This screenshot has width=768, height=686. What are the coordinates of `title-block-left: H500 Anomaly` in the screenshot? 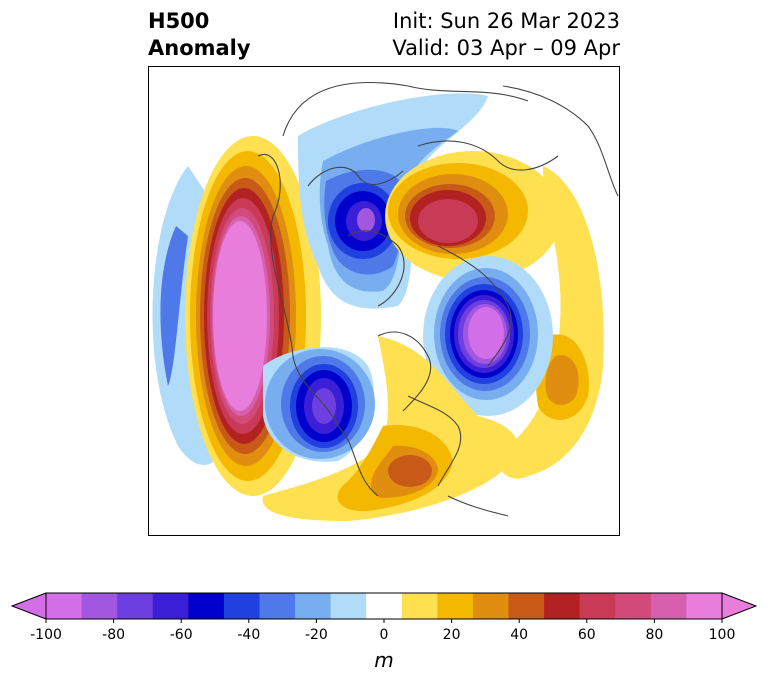 It's located at (199, 35).